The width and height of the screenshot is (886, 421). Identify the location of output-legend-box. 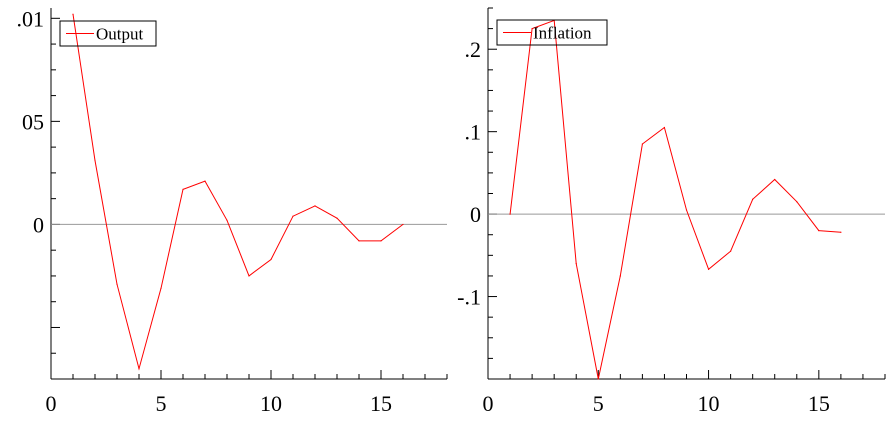
(108, 33).